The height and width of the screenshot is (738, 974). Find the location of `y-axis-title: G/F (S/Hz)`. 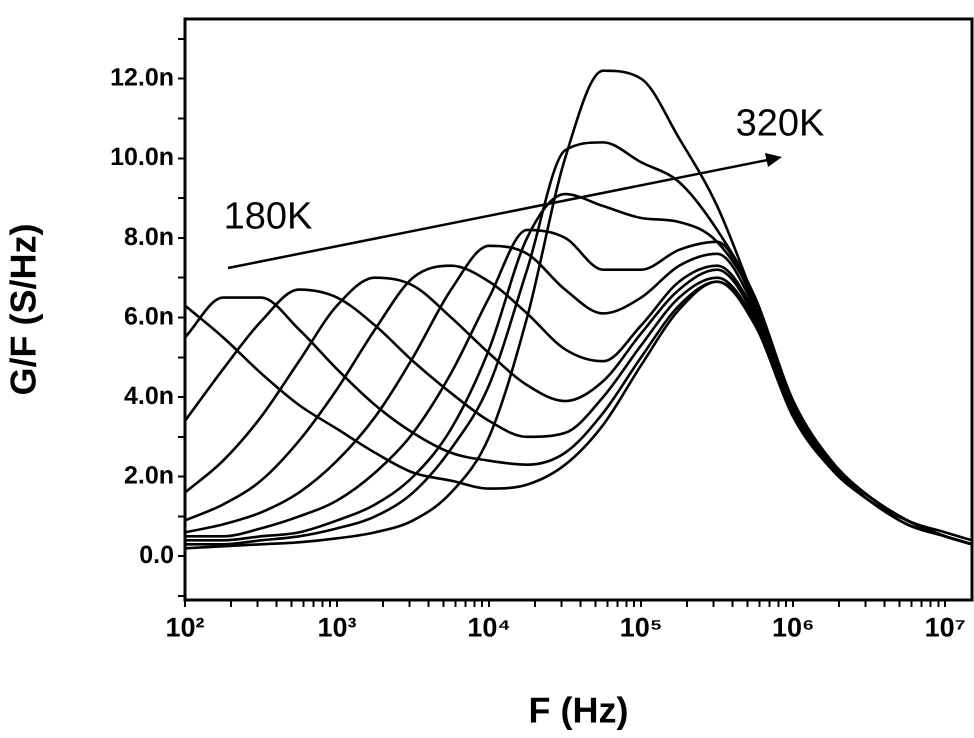

y-axis-title: G/F (S/Hz) is located at coordinates (23, 310).